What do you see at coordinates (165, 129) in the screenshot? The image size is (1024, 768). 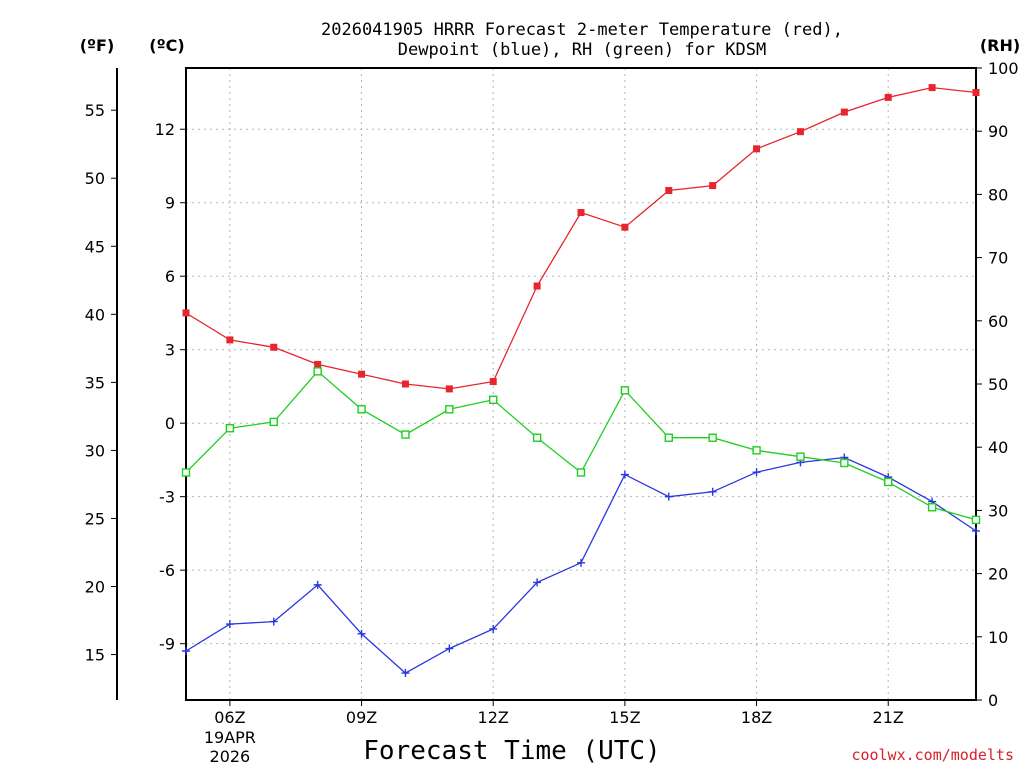 I see `celsius-tick-label: 12` at bounding box center [165, 129].